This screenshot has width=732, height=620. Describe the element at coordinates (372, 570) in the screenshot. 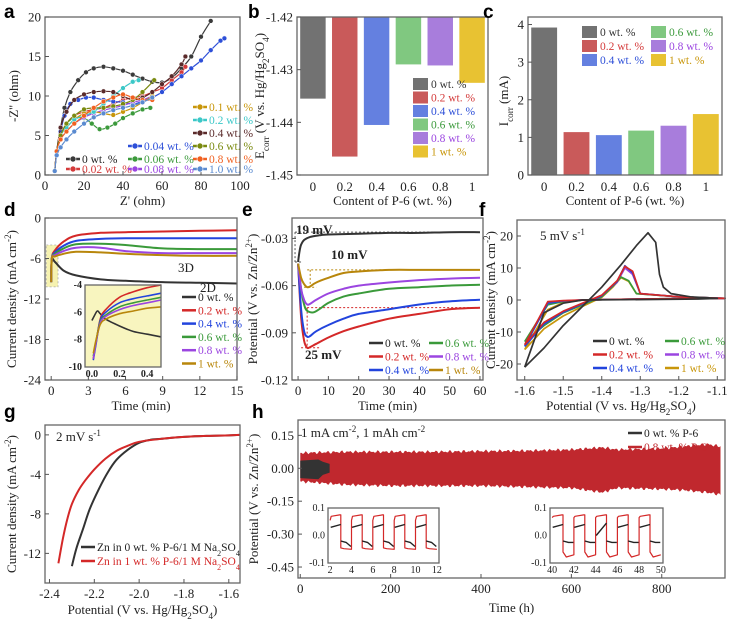

I see `inset-x-tick: 6` at that location.